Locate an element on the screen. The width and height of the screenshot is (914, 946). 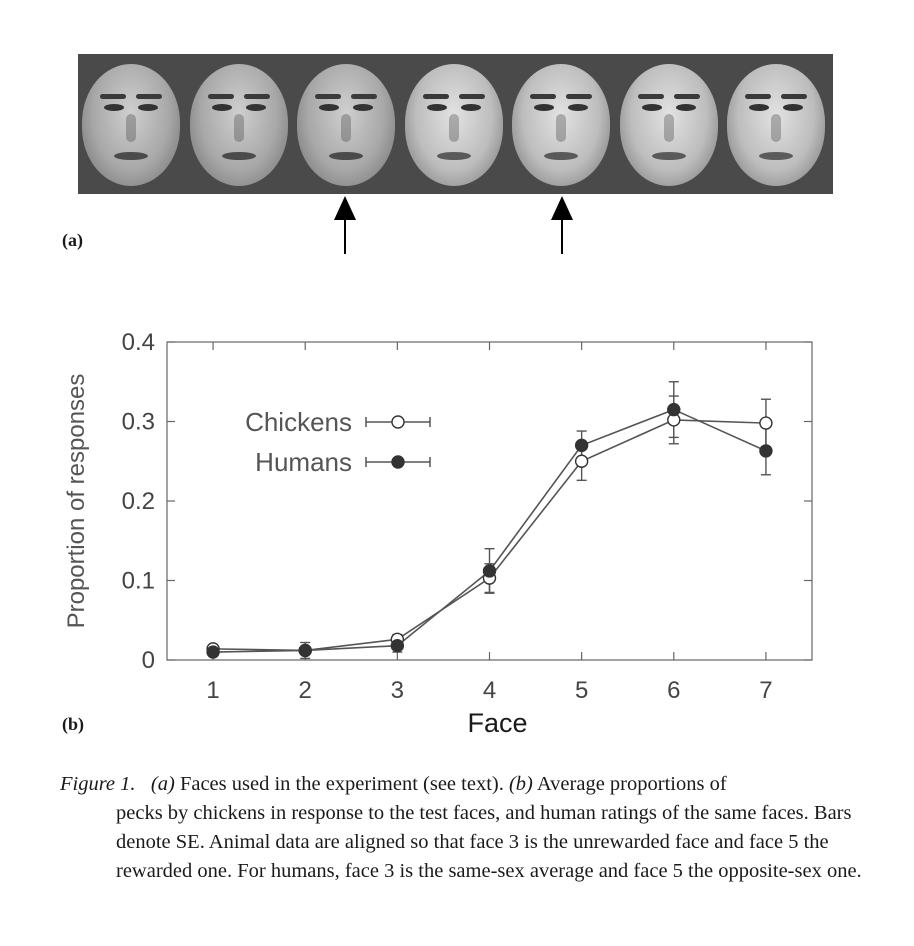
face-image-strip is located at coordinates (455, 124).